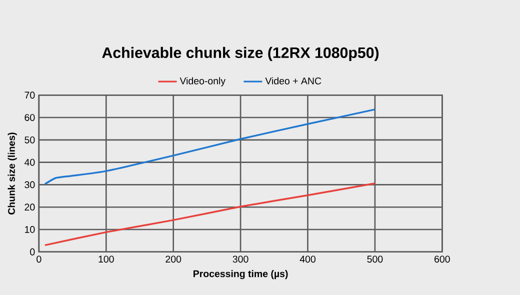  I want to click on legend-label: Video + ANC, so click(293, 80).